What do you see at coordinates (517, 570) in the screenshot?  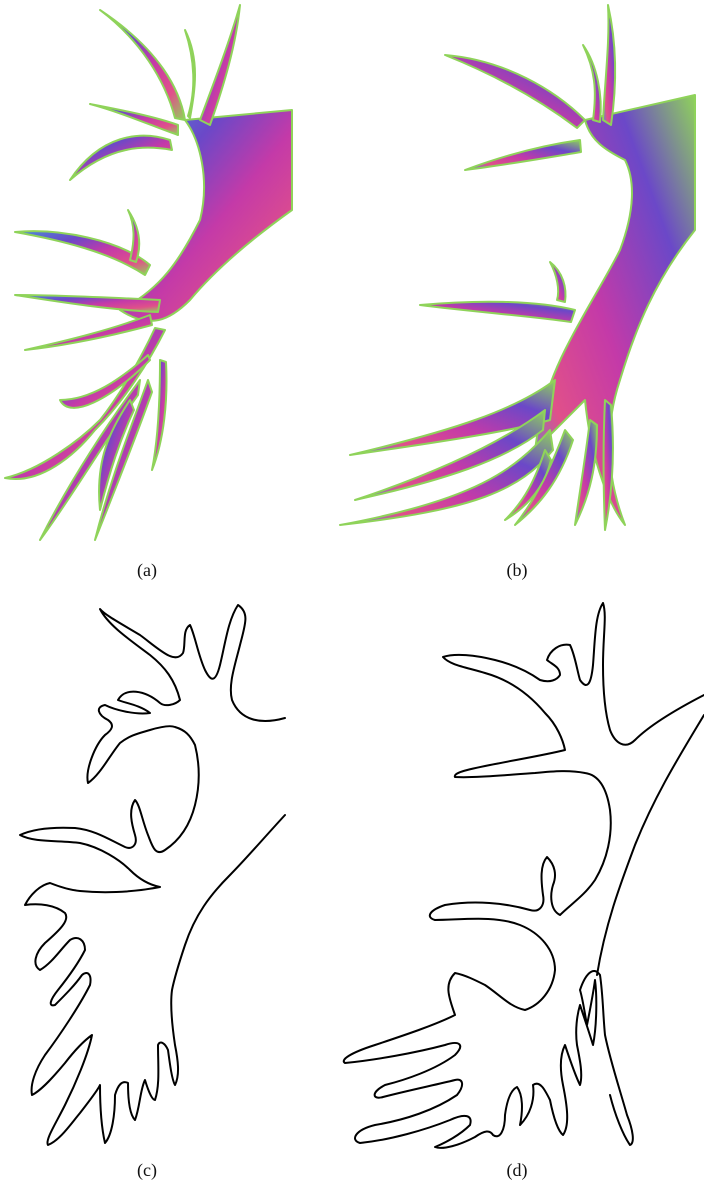 I see `caption-b: (b)` at bounding box center [517, 570].